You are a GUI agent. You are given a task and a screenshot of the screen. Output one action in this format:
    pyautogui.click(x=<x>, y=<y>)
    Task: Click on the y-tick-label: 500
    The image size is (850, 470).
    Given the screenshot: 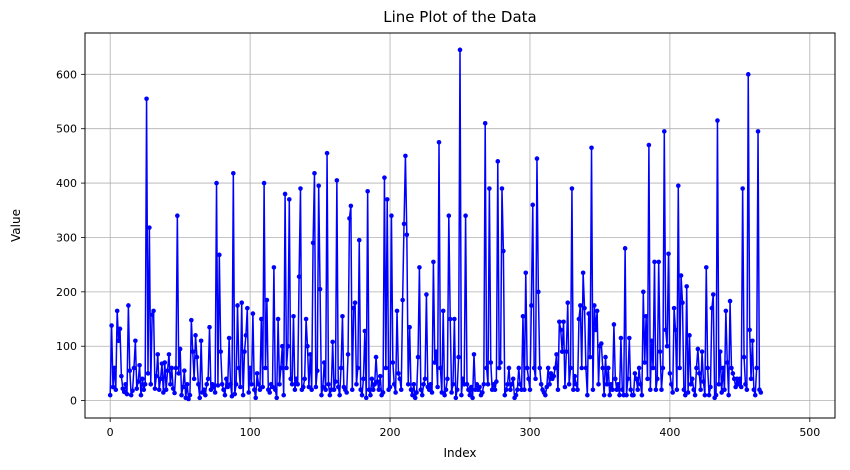 What is the action you would take?
    pyautogui.click(x=66, y=129)
    